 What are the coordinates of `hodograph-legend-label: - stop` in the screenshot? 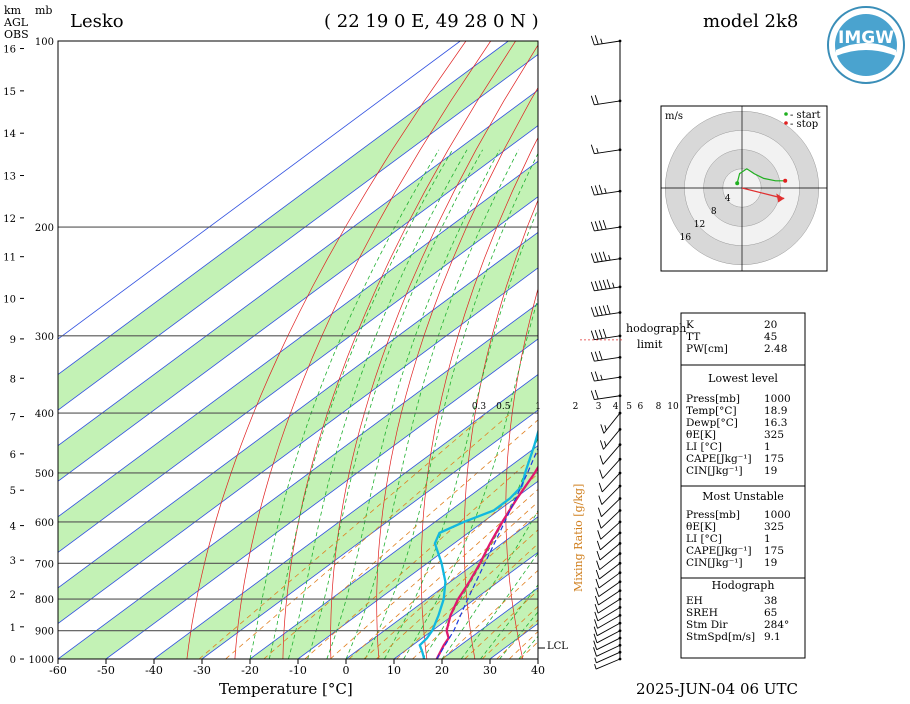 It's located at (804, 124).